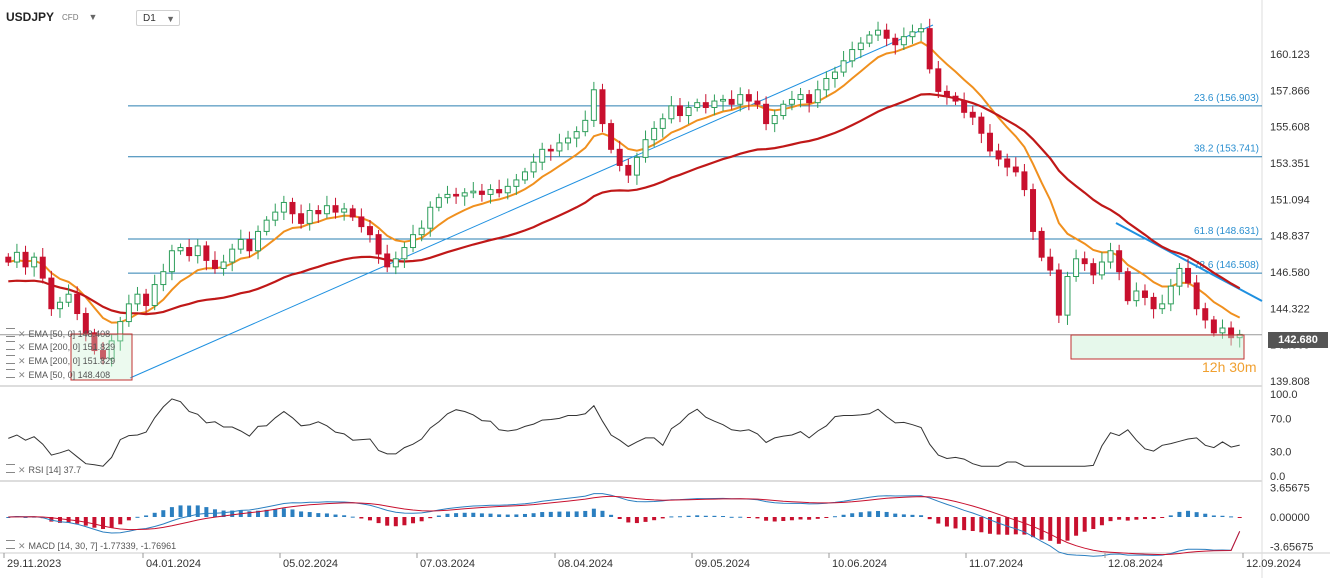  Describe the element at coordinates (1290, 164) in the screenshot. I see `price-tick-label: 153.351` at that location.